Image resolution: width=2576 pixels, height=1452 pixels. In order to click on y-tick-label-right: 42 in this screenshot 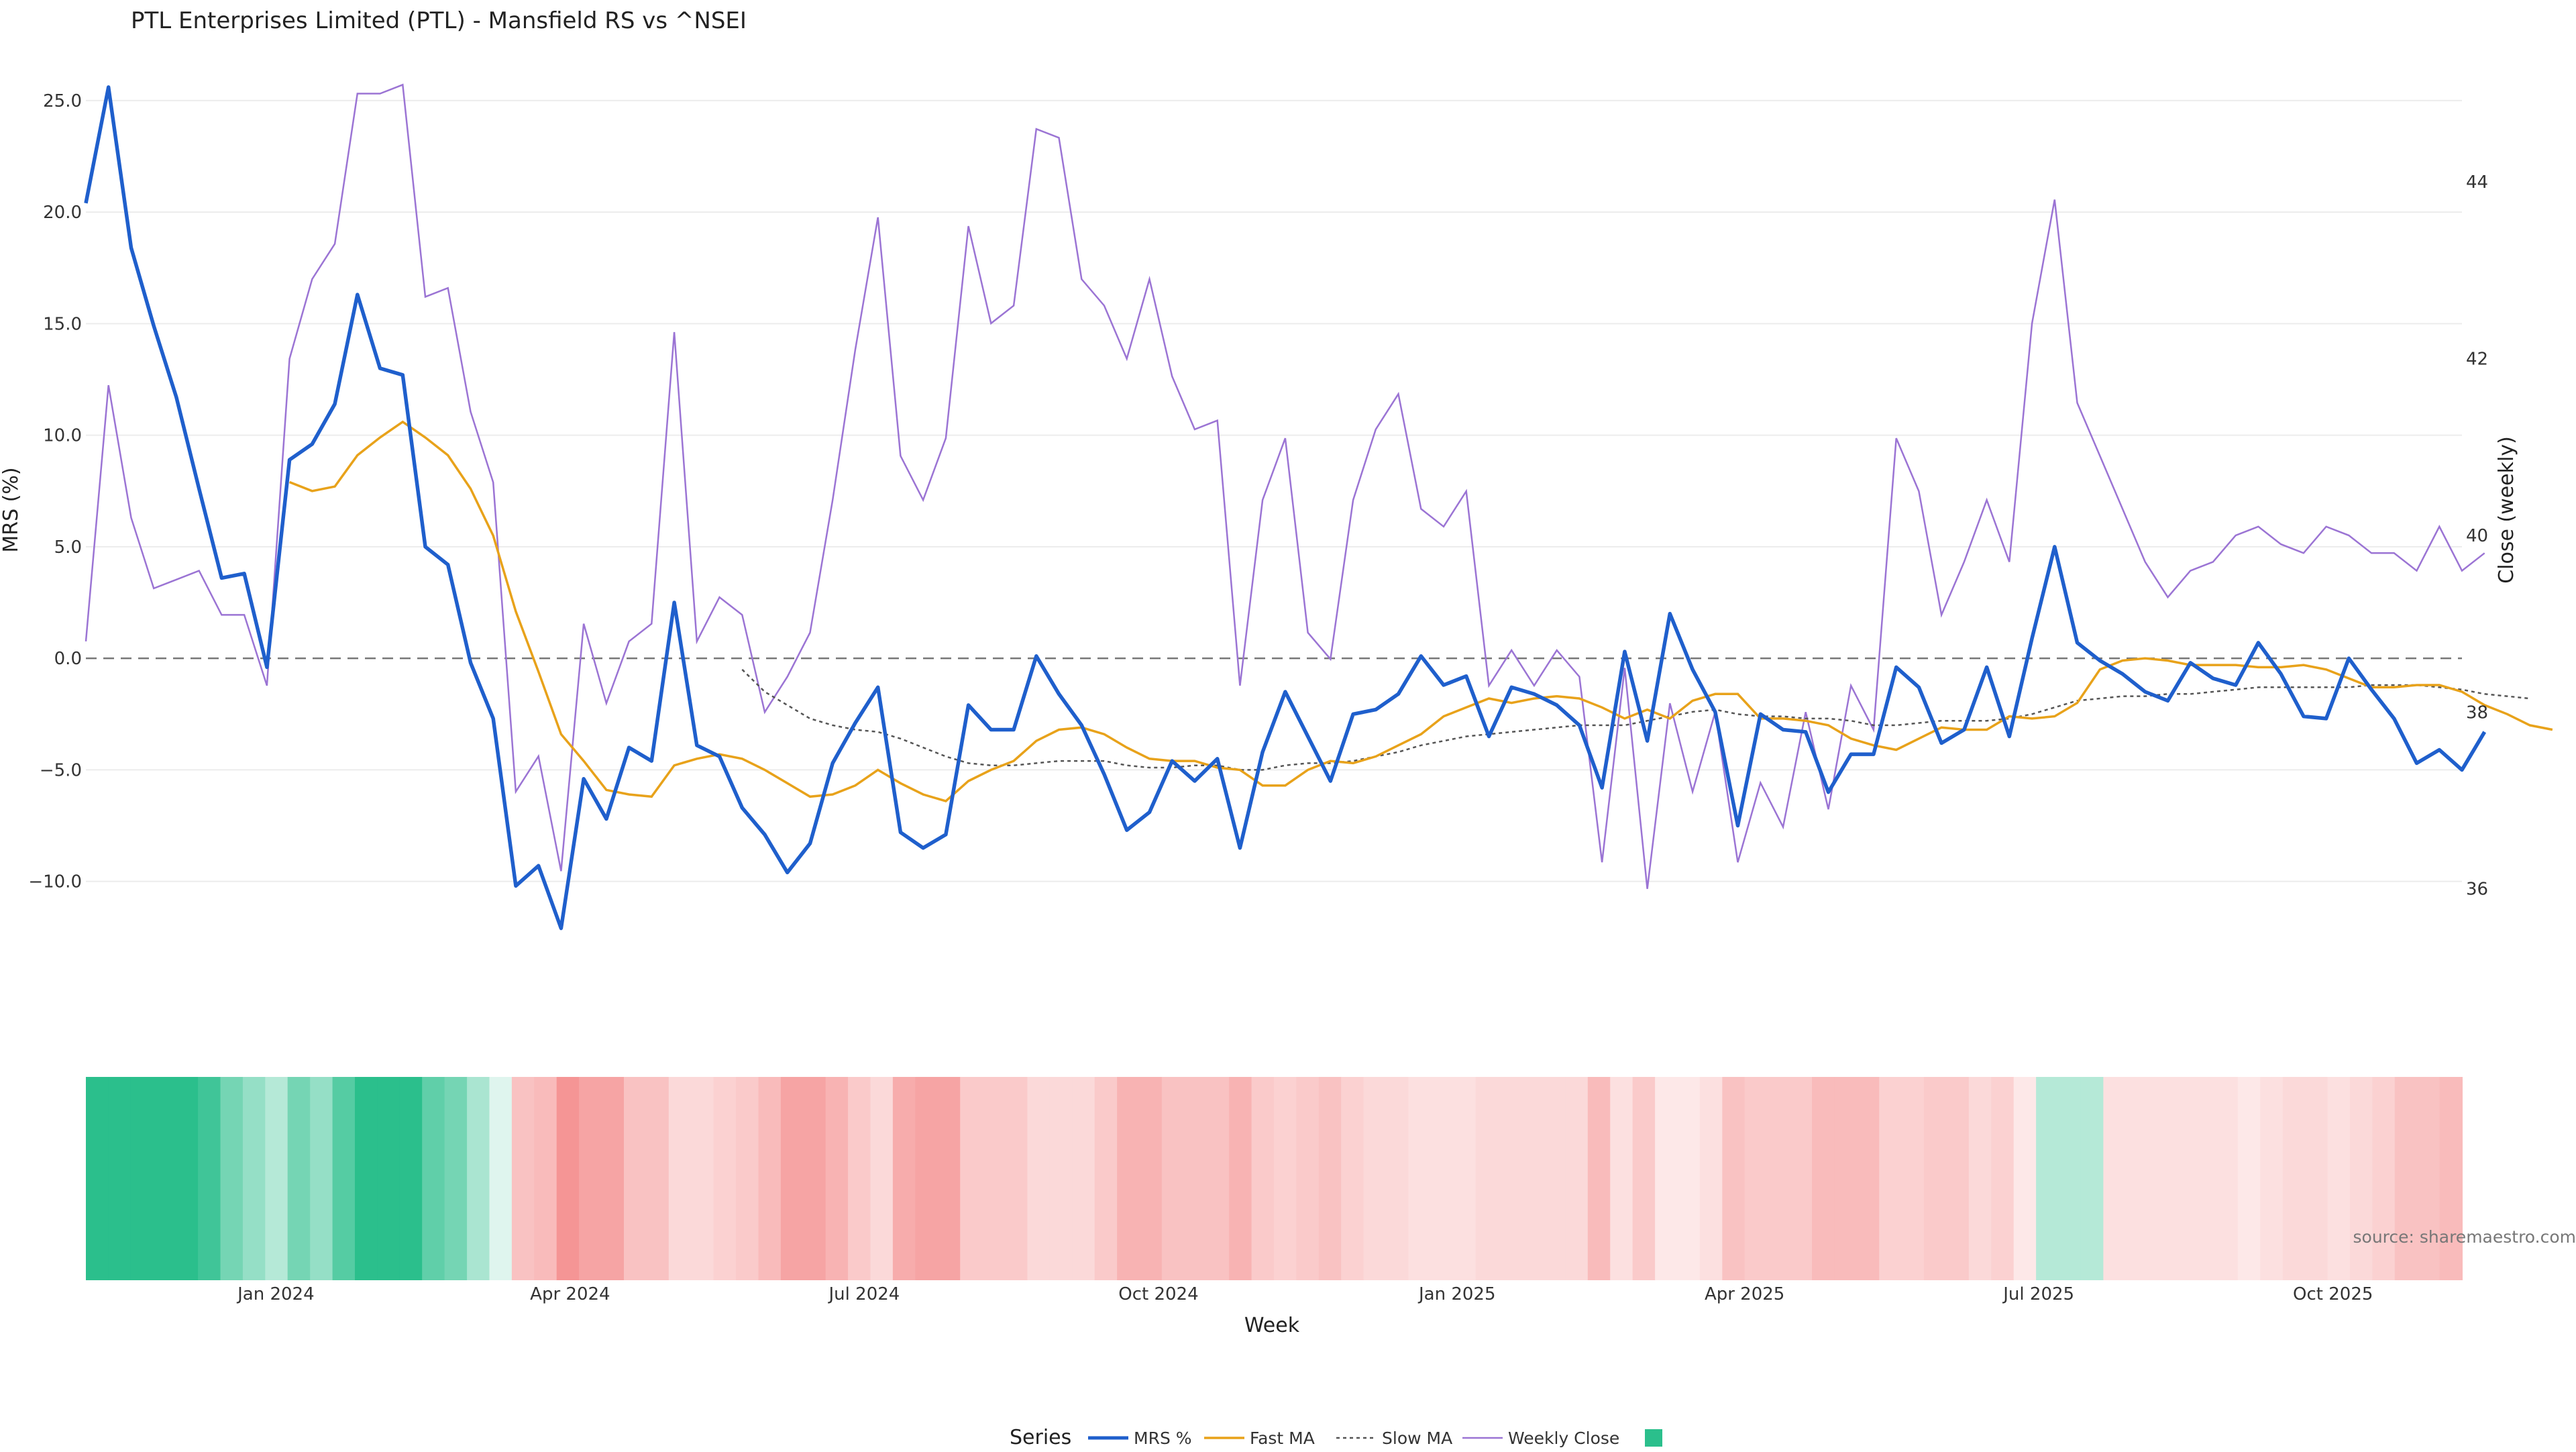, I will do `click(2477, 360)`.